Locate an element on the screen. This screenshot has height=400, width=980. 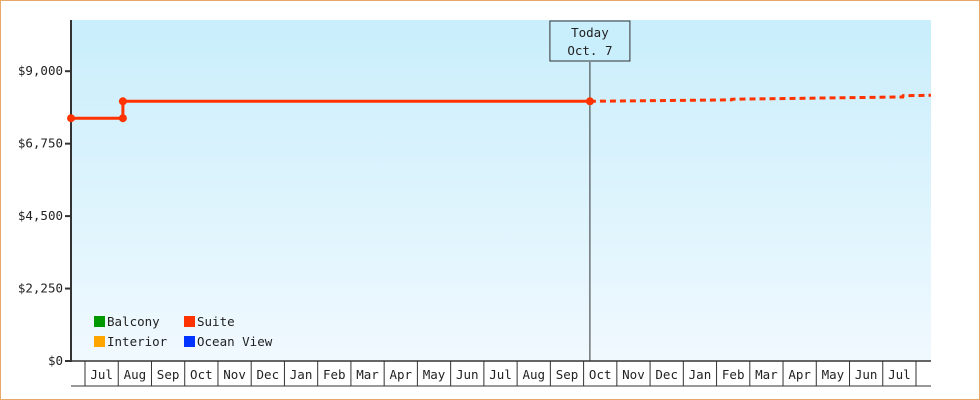
y-tick-label: $2,250 is located at coordinates (40, 288).